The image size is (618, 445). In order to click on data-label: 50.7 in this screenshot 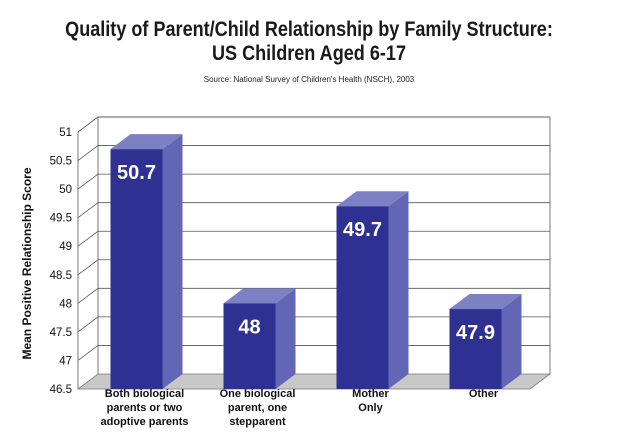, I will do `click(136, 173)`.